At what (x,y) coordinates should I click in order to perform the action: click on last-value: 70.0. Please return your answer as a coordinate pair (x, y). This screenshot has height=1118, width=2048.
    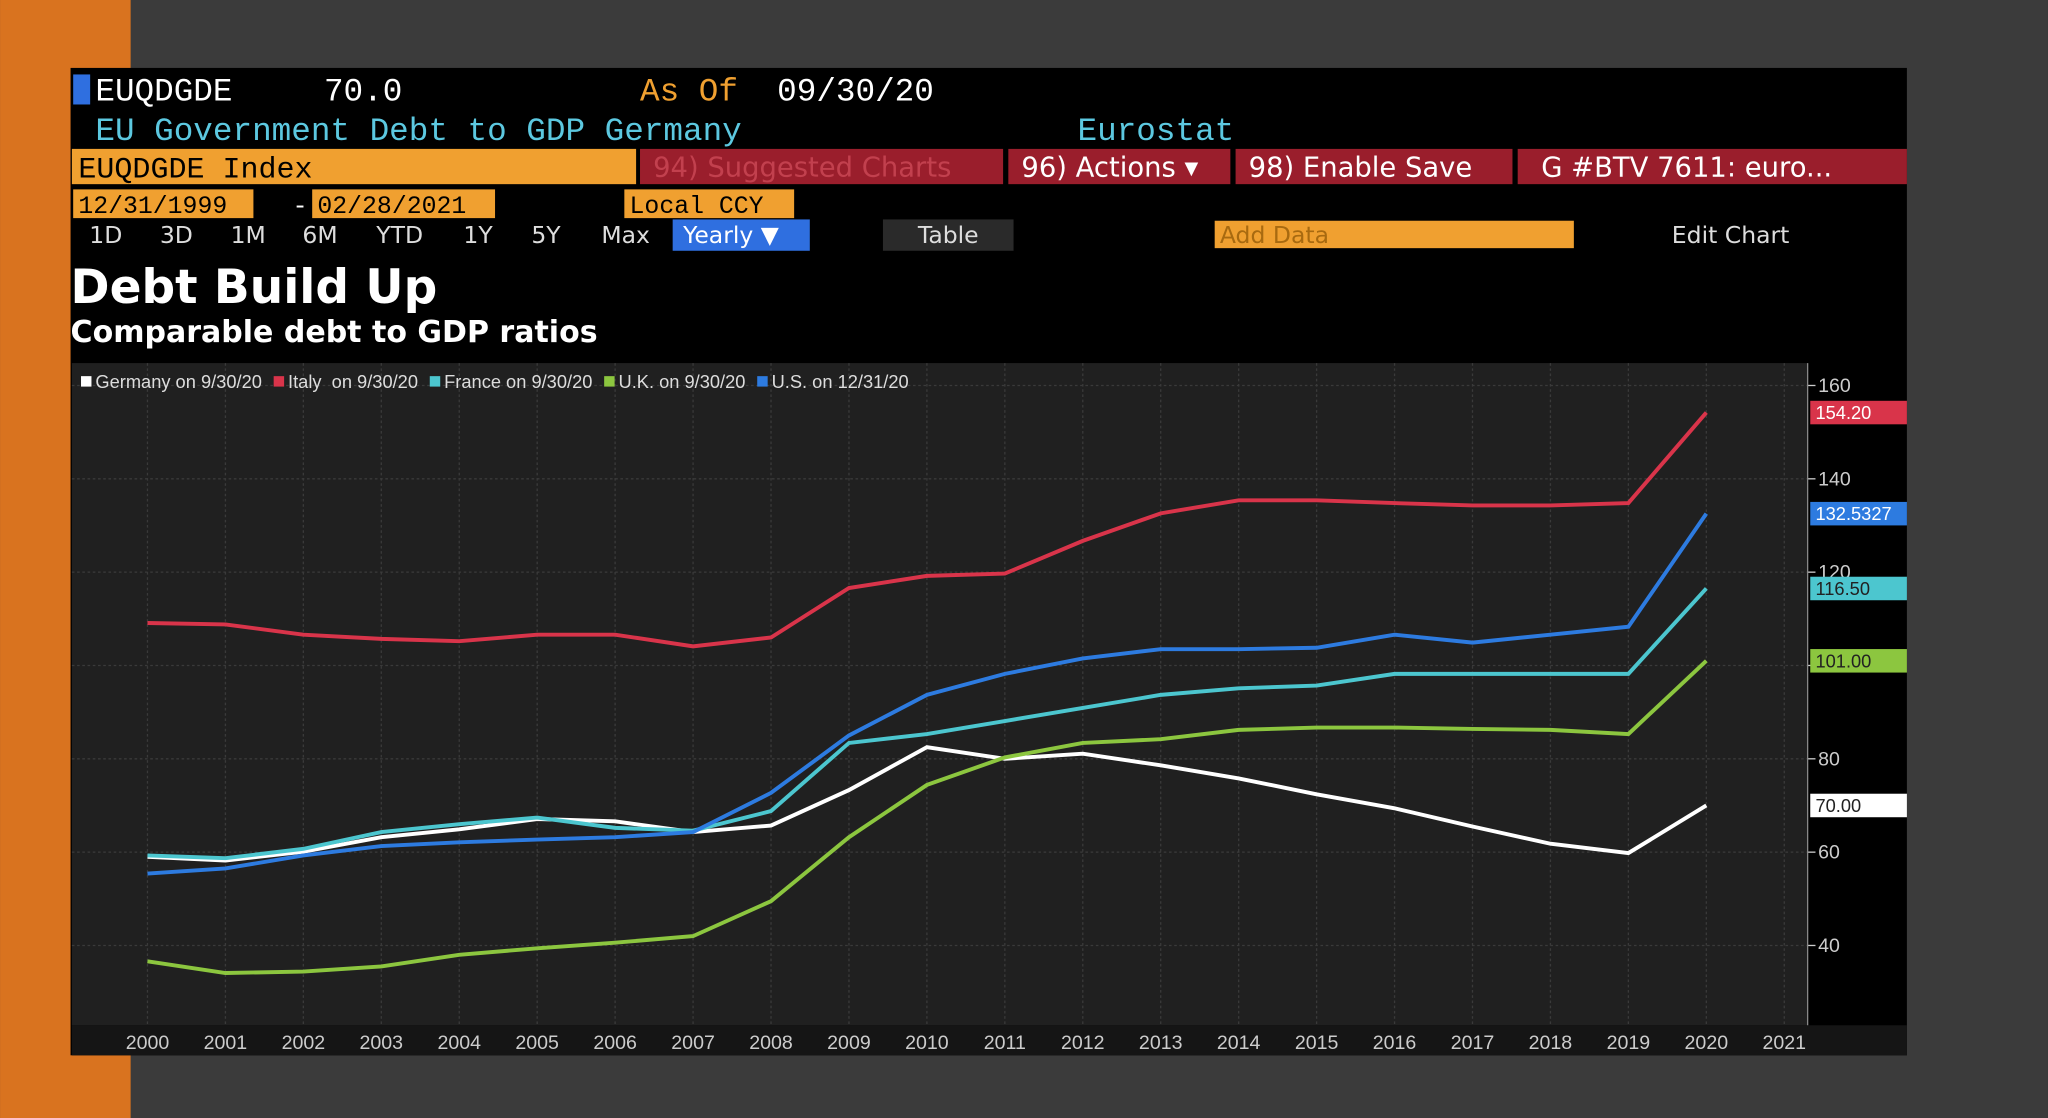
    Looking at the image, I should click on (363, 92).